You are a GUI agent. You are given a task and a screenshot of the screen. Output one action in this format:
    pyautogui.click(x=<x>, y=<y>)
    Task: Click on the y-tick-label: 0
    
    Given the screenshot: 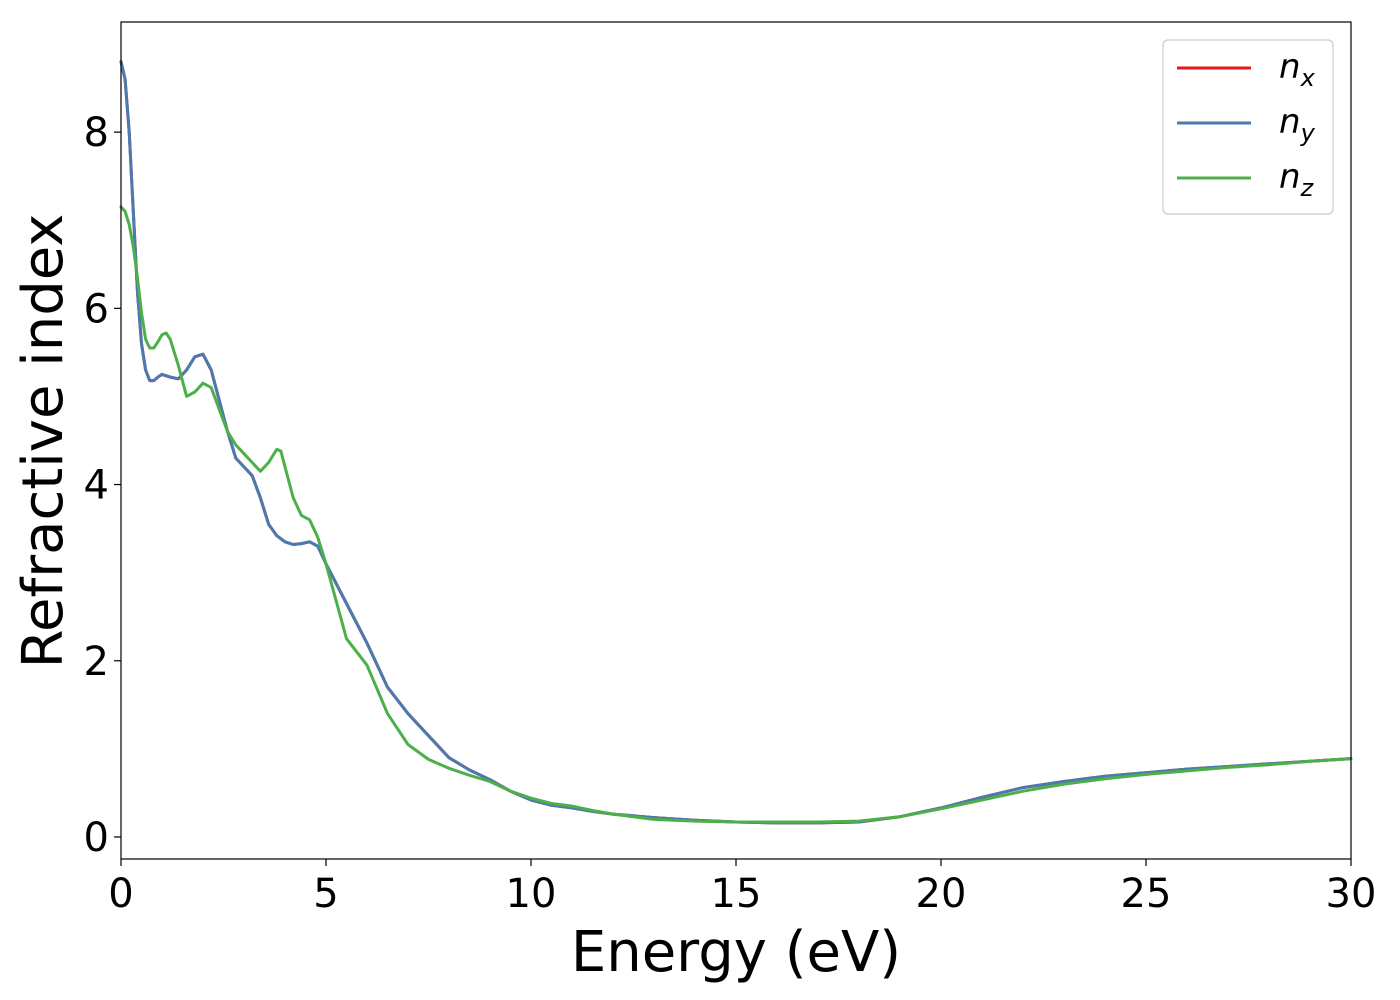 What is the action you would take?
    pyautogui.click(x=96, y=838)
    